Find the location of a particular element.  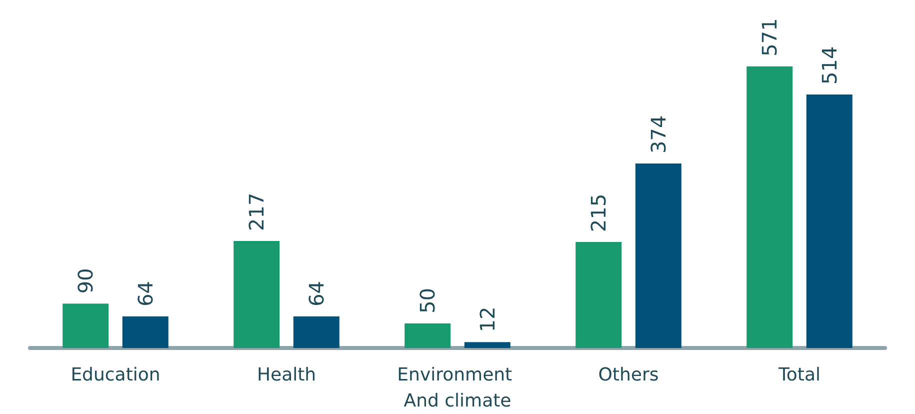

data-label: 50 is located at coordinates (428, 301).